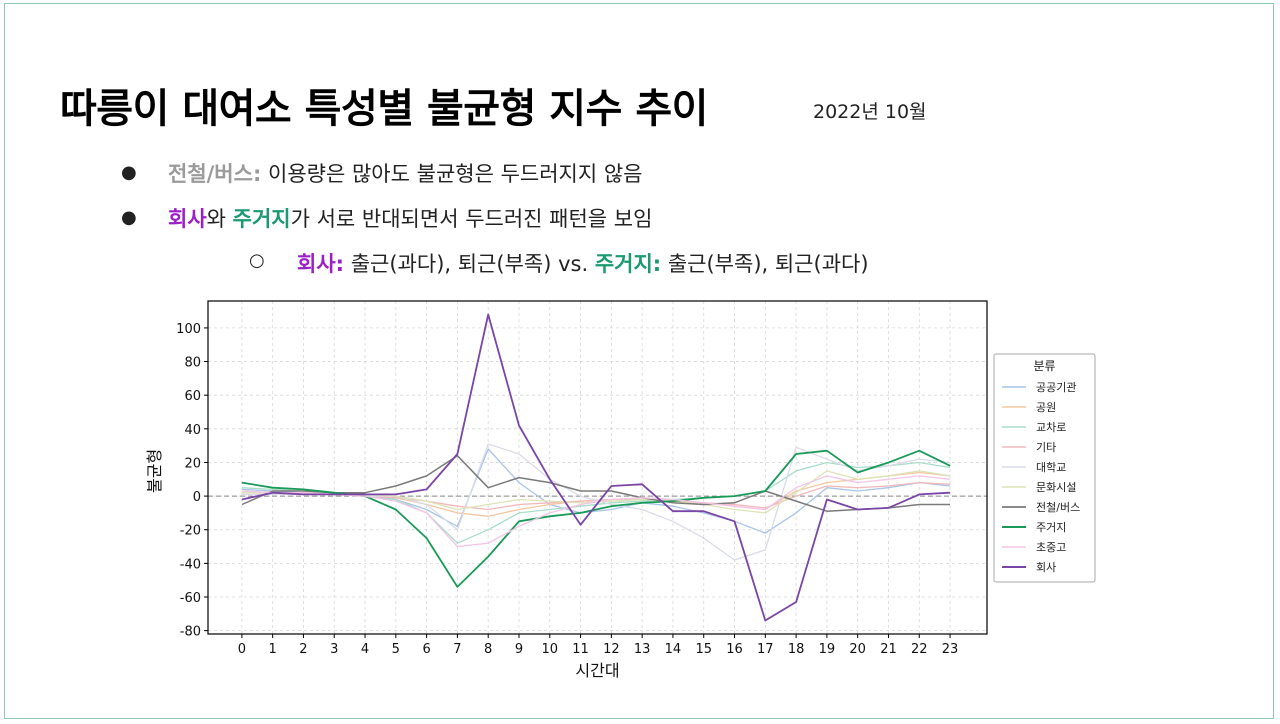  Describe the element at coordinates (1046, 447) in the screenshot. I see `legend-label: 기타` at that location.